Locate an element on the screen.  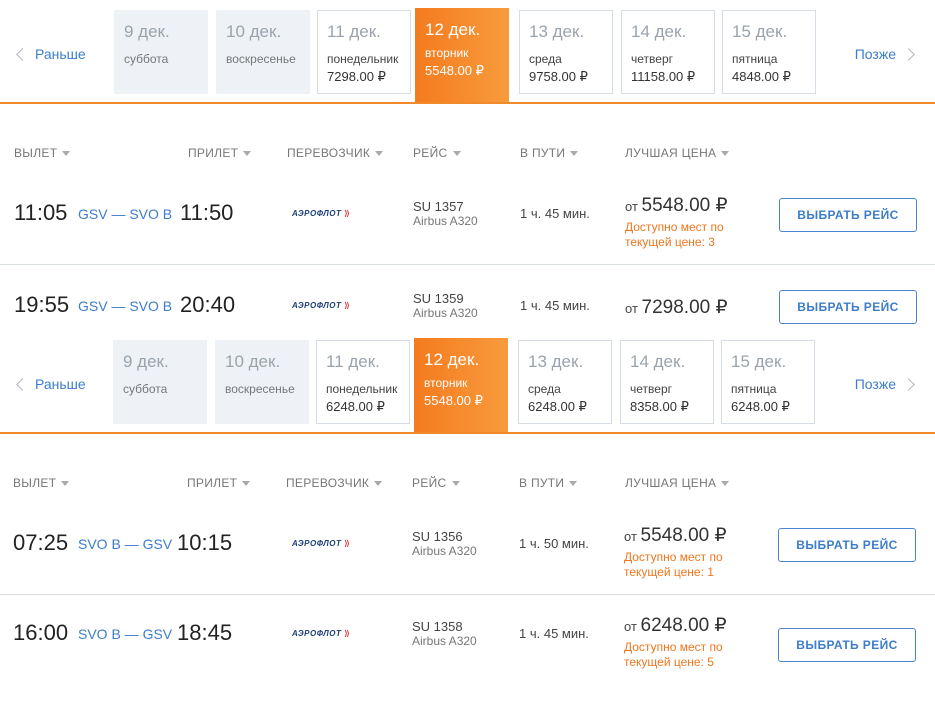
date-weekday: четверг is located at coordinates (652, 59).